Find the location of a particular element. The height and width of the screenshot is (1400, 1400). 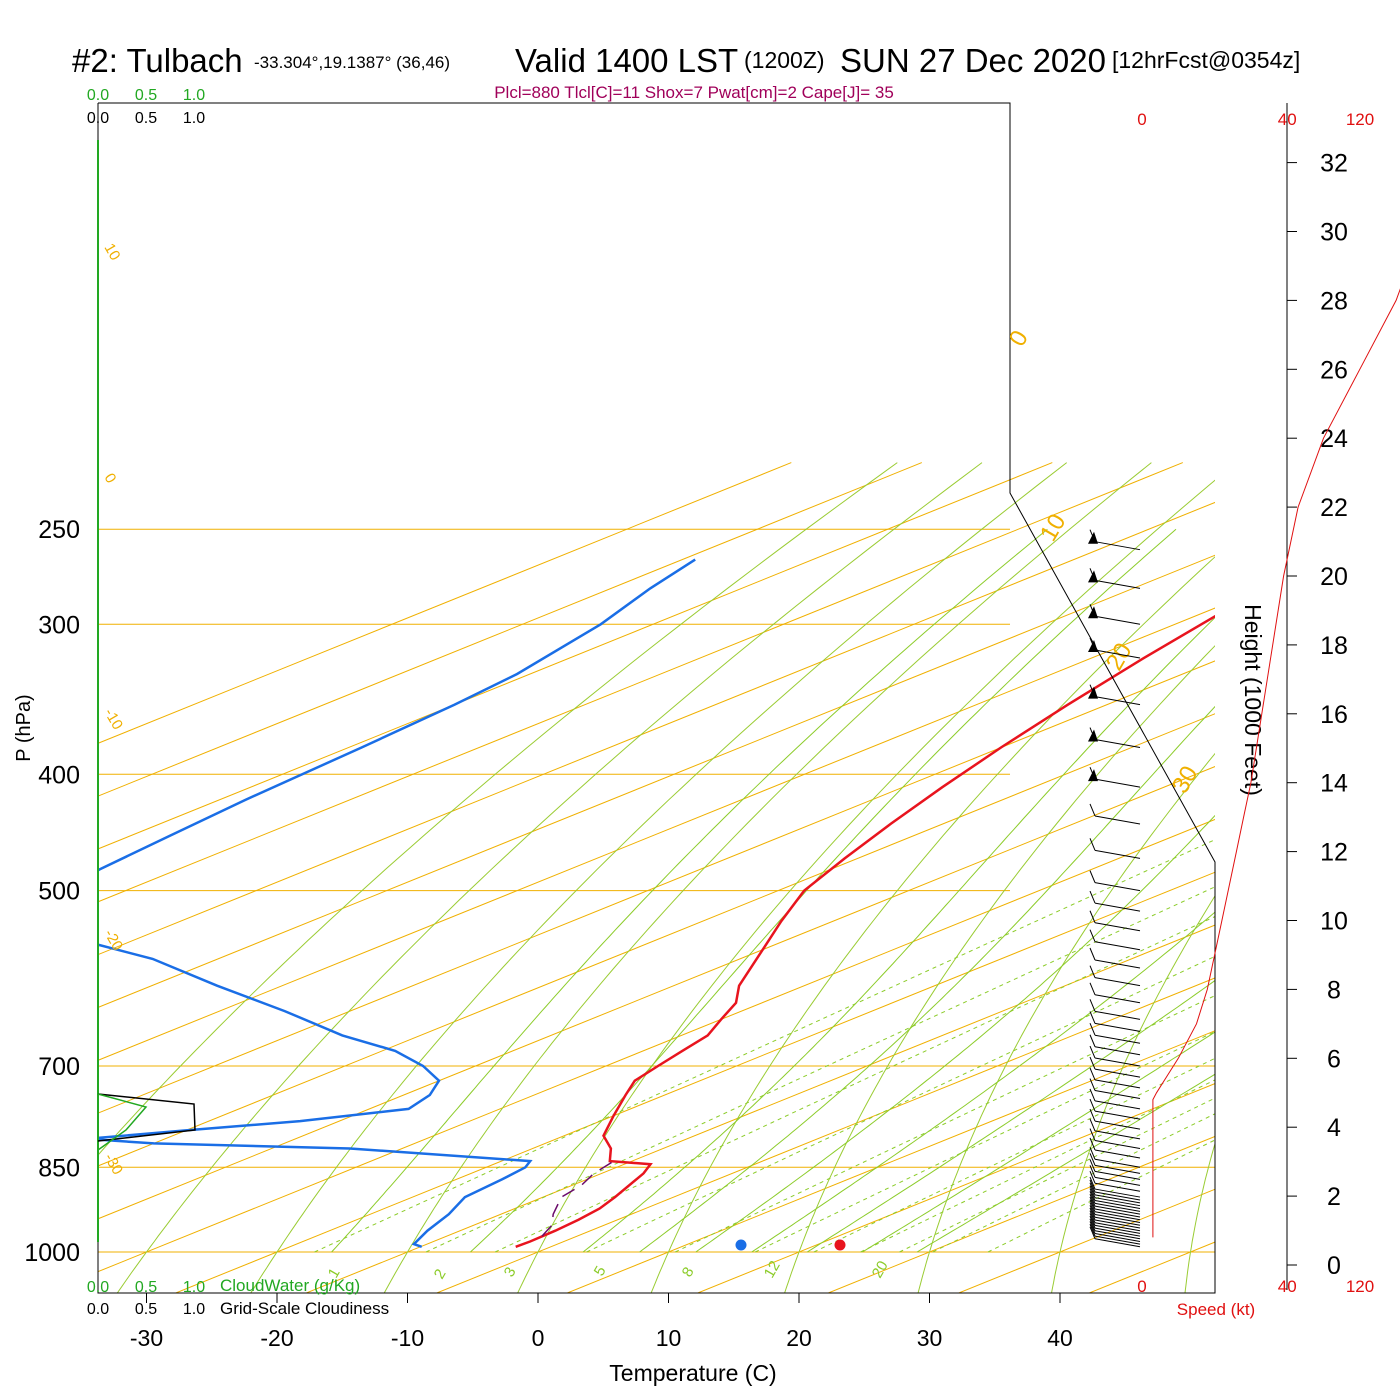

title-location: -33.304°,19.1387° (36,46) is located at coordinates (352, 62).